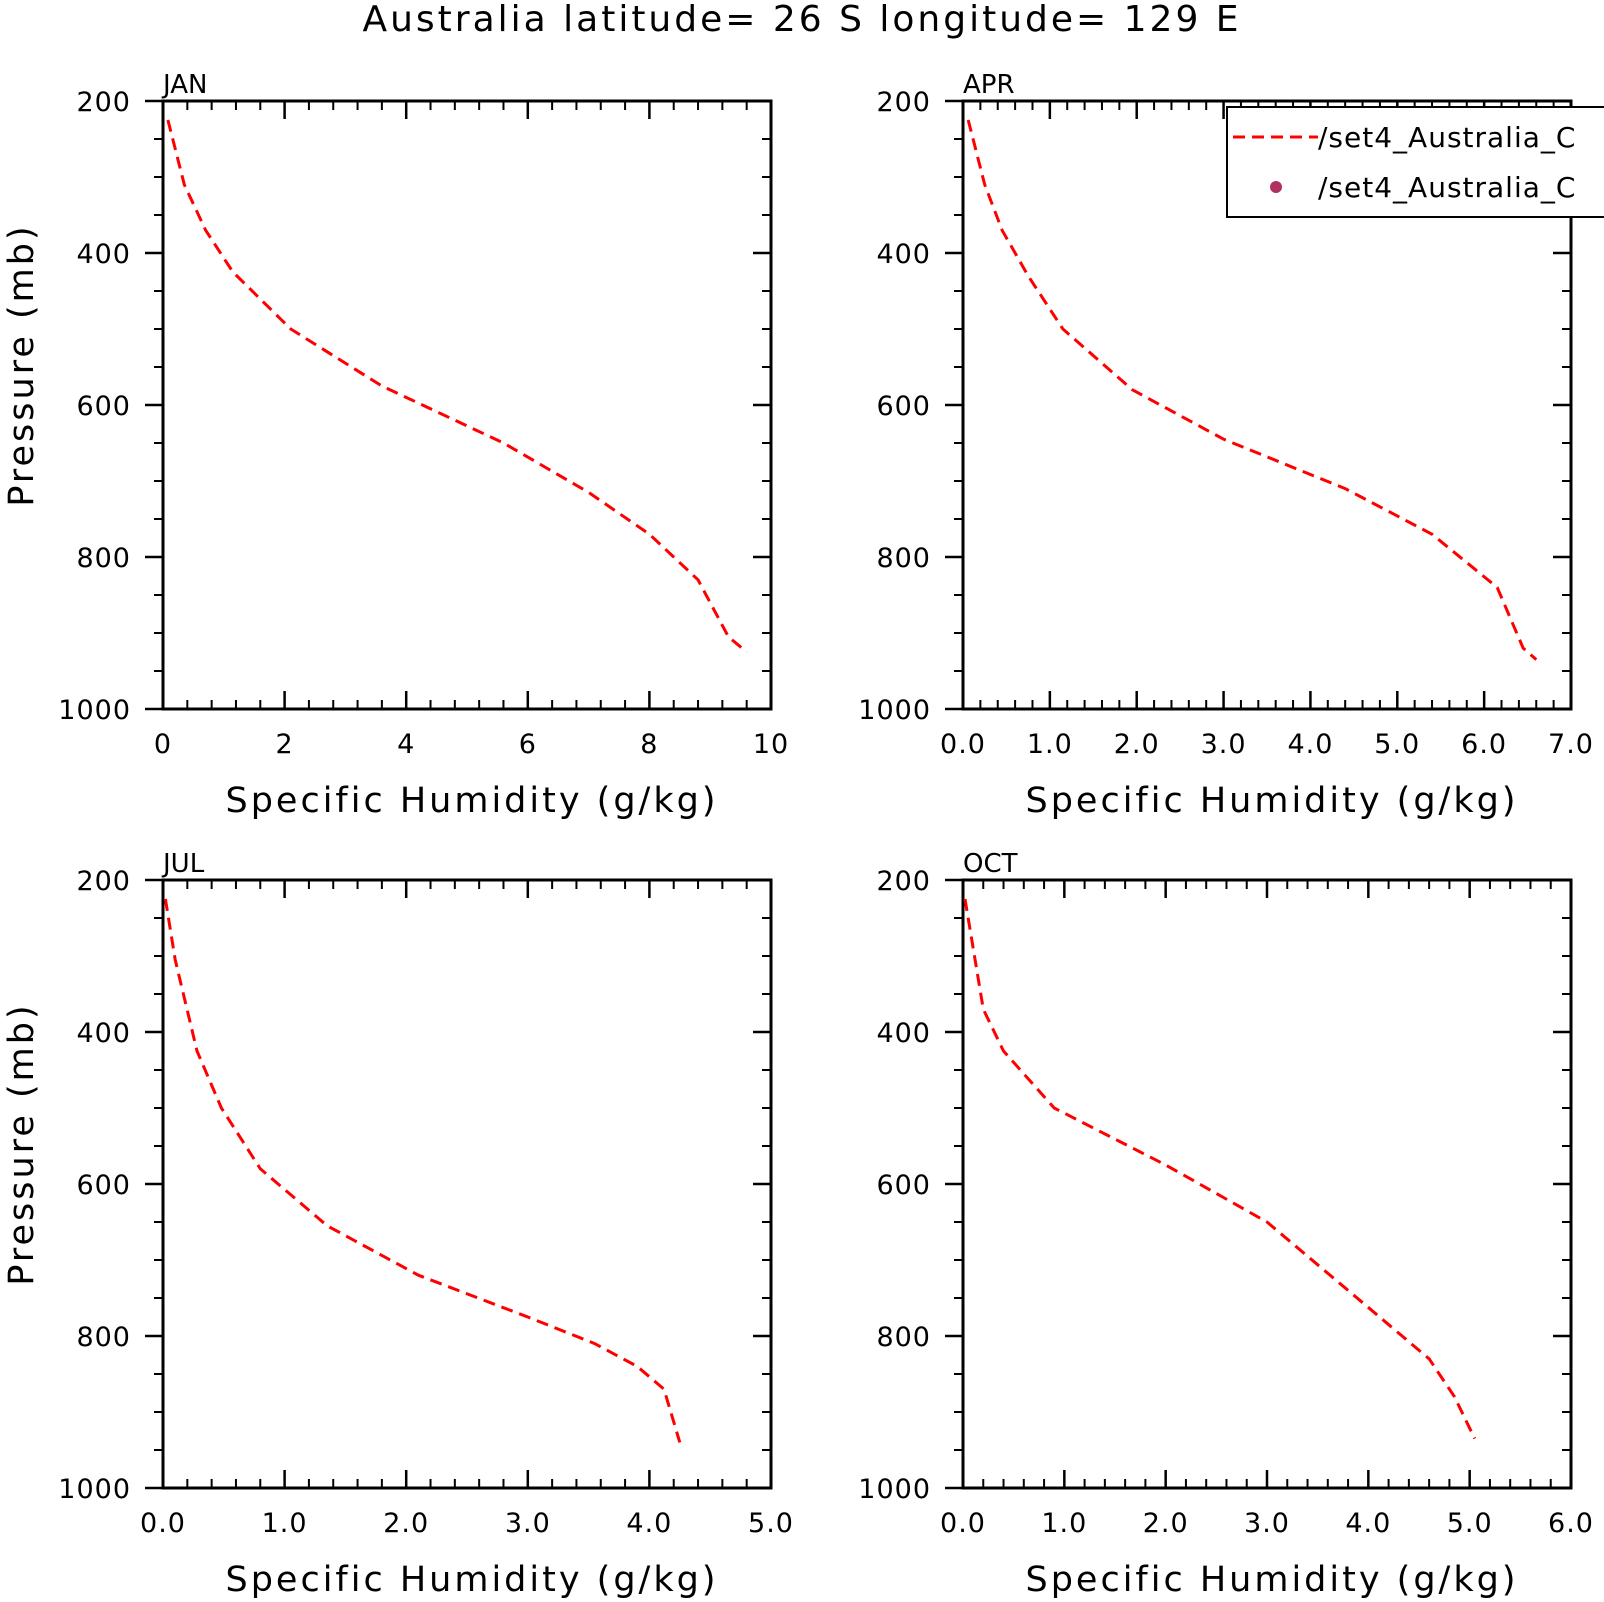 This screenshot has width=1604, height=1602. I want to click on x-tick-label: 6, so click(528, 744).